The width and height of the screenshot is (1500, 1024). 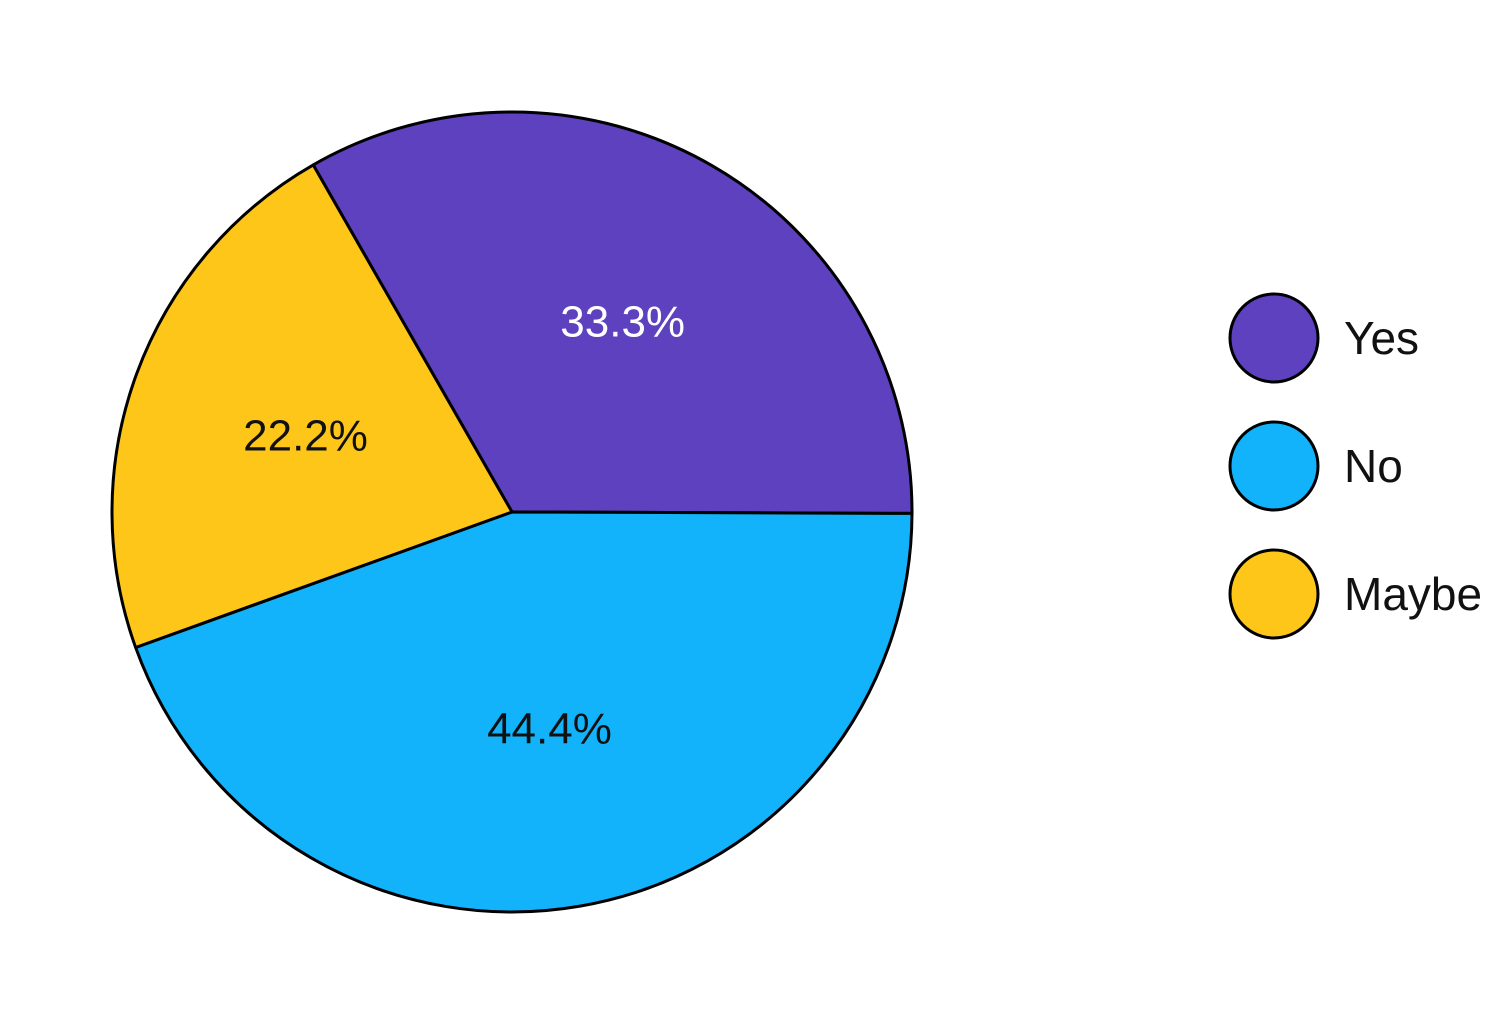 I want to click on legend-label-maybe: Maybe, so click(x=1413, y=594).